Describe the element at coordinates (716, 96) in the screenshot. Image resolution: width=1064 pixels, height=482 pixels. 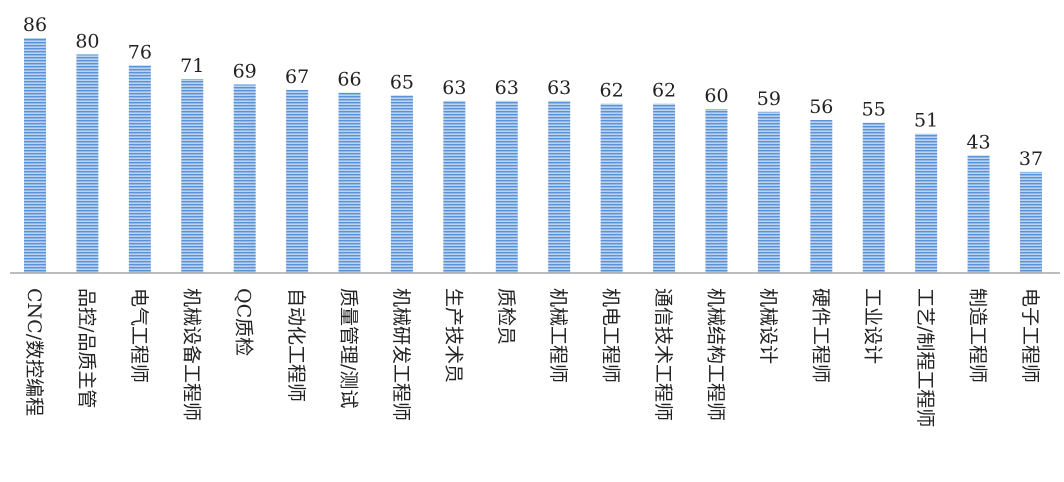
I see `bar-value-label: 60` at that location.